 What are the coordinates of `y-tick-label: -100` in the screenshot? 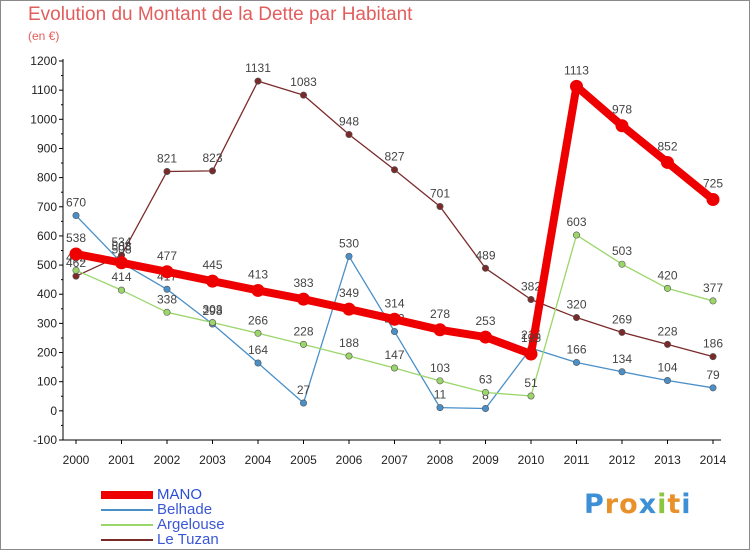 It's located at (45, 440).